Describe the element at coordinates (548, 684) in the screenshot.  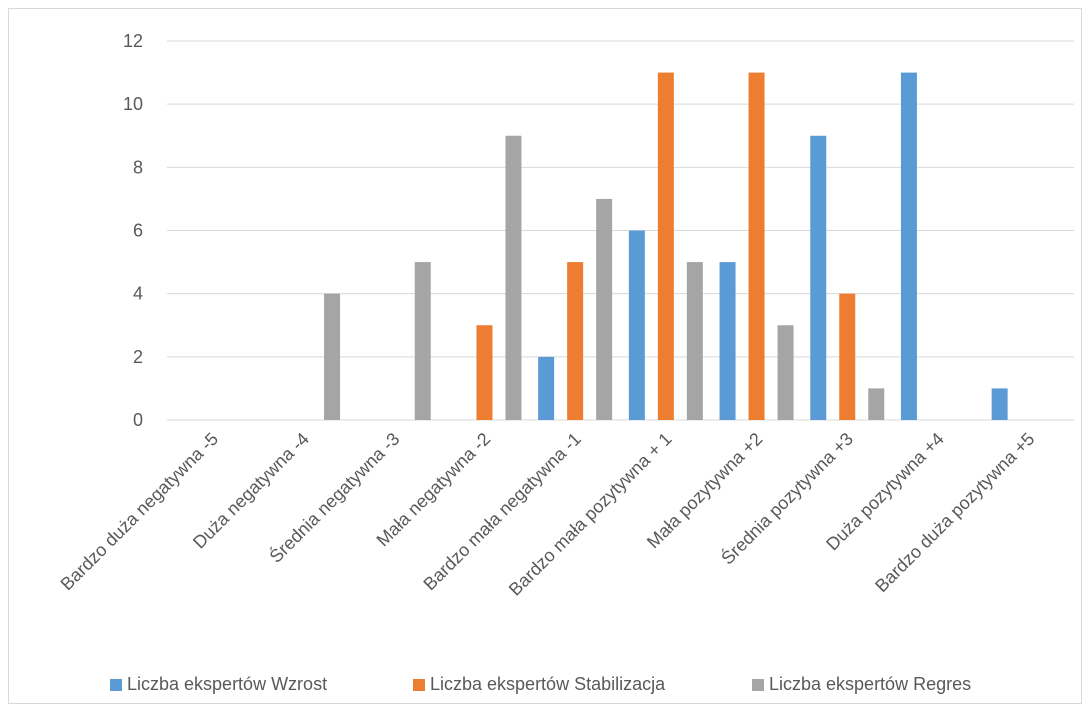
I see `legend-label: Liczba ekspertów Stabilizacja` at that location.